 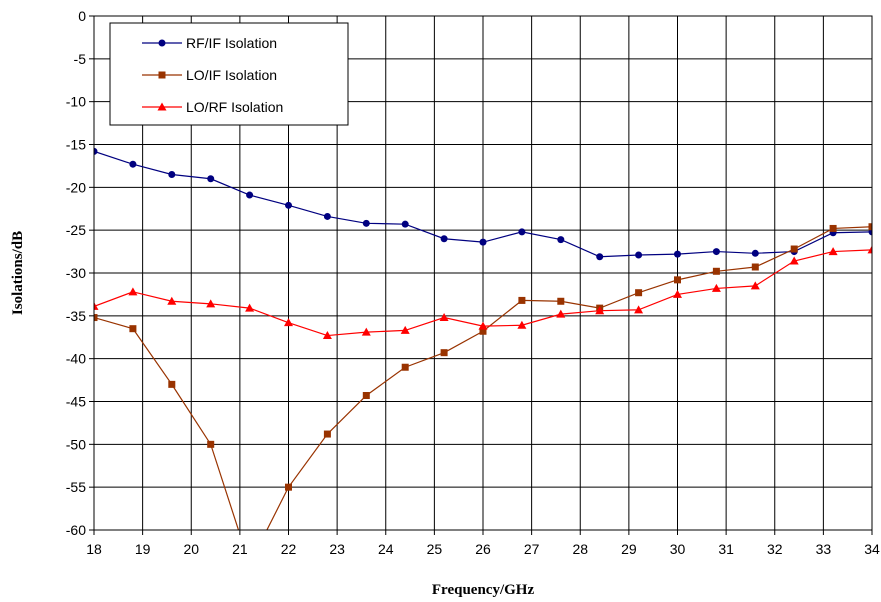 I want to click on x-tick-label: 22, so click(x=289, y=549).